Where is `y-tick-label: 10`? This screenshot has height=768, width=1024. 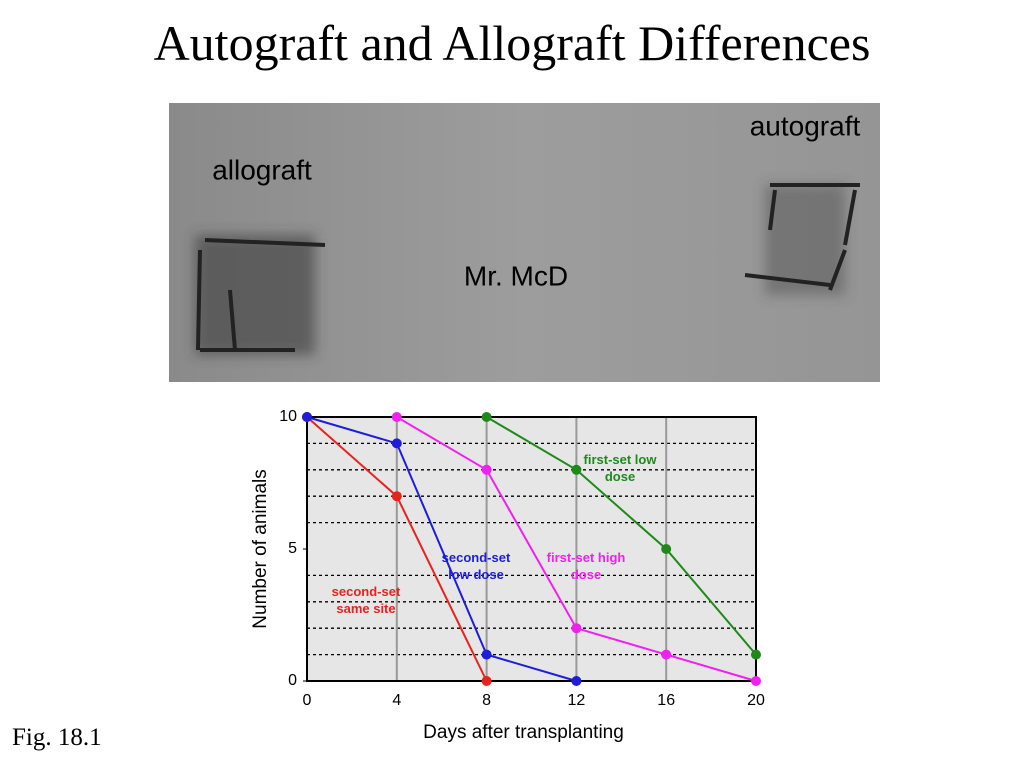 y-tick-label: 10 is located at coordinates (288, 416).